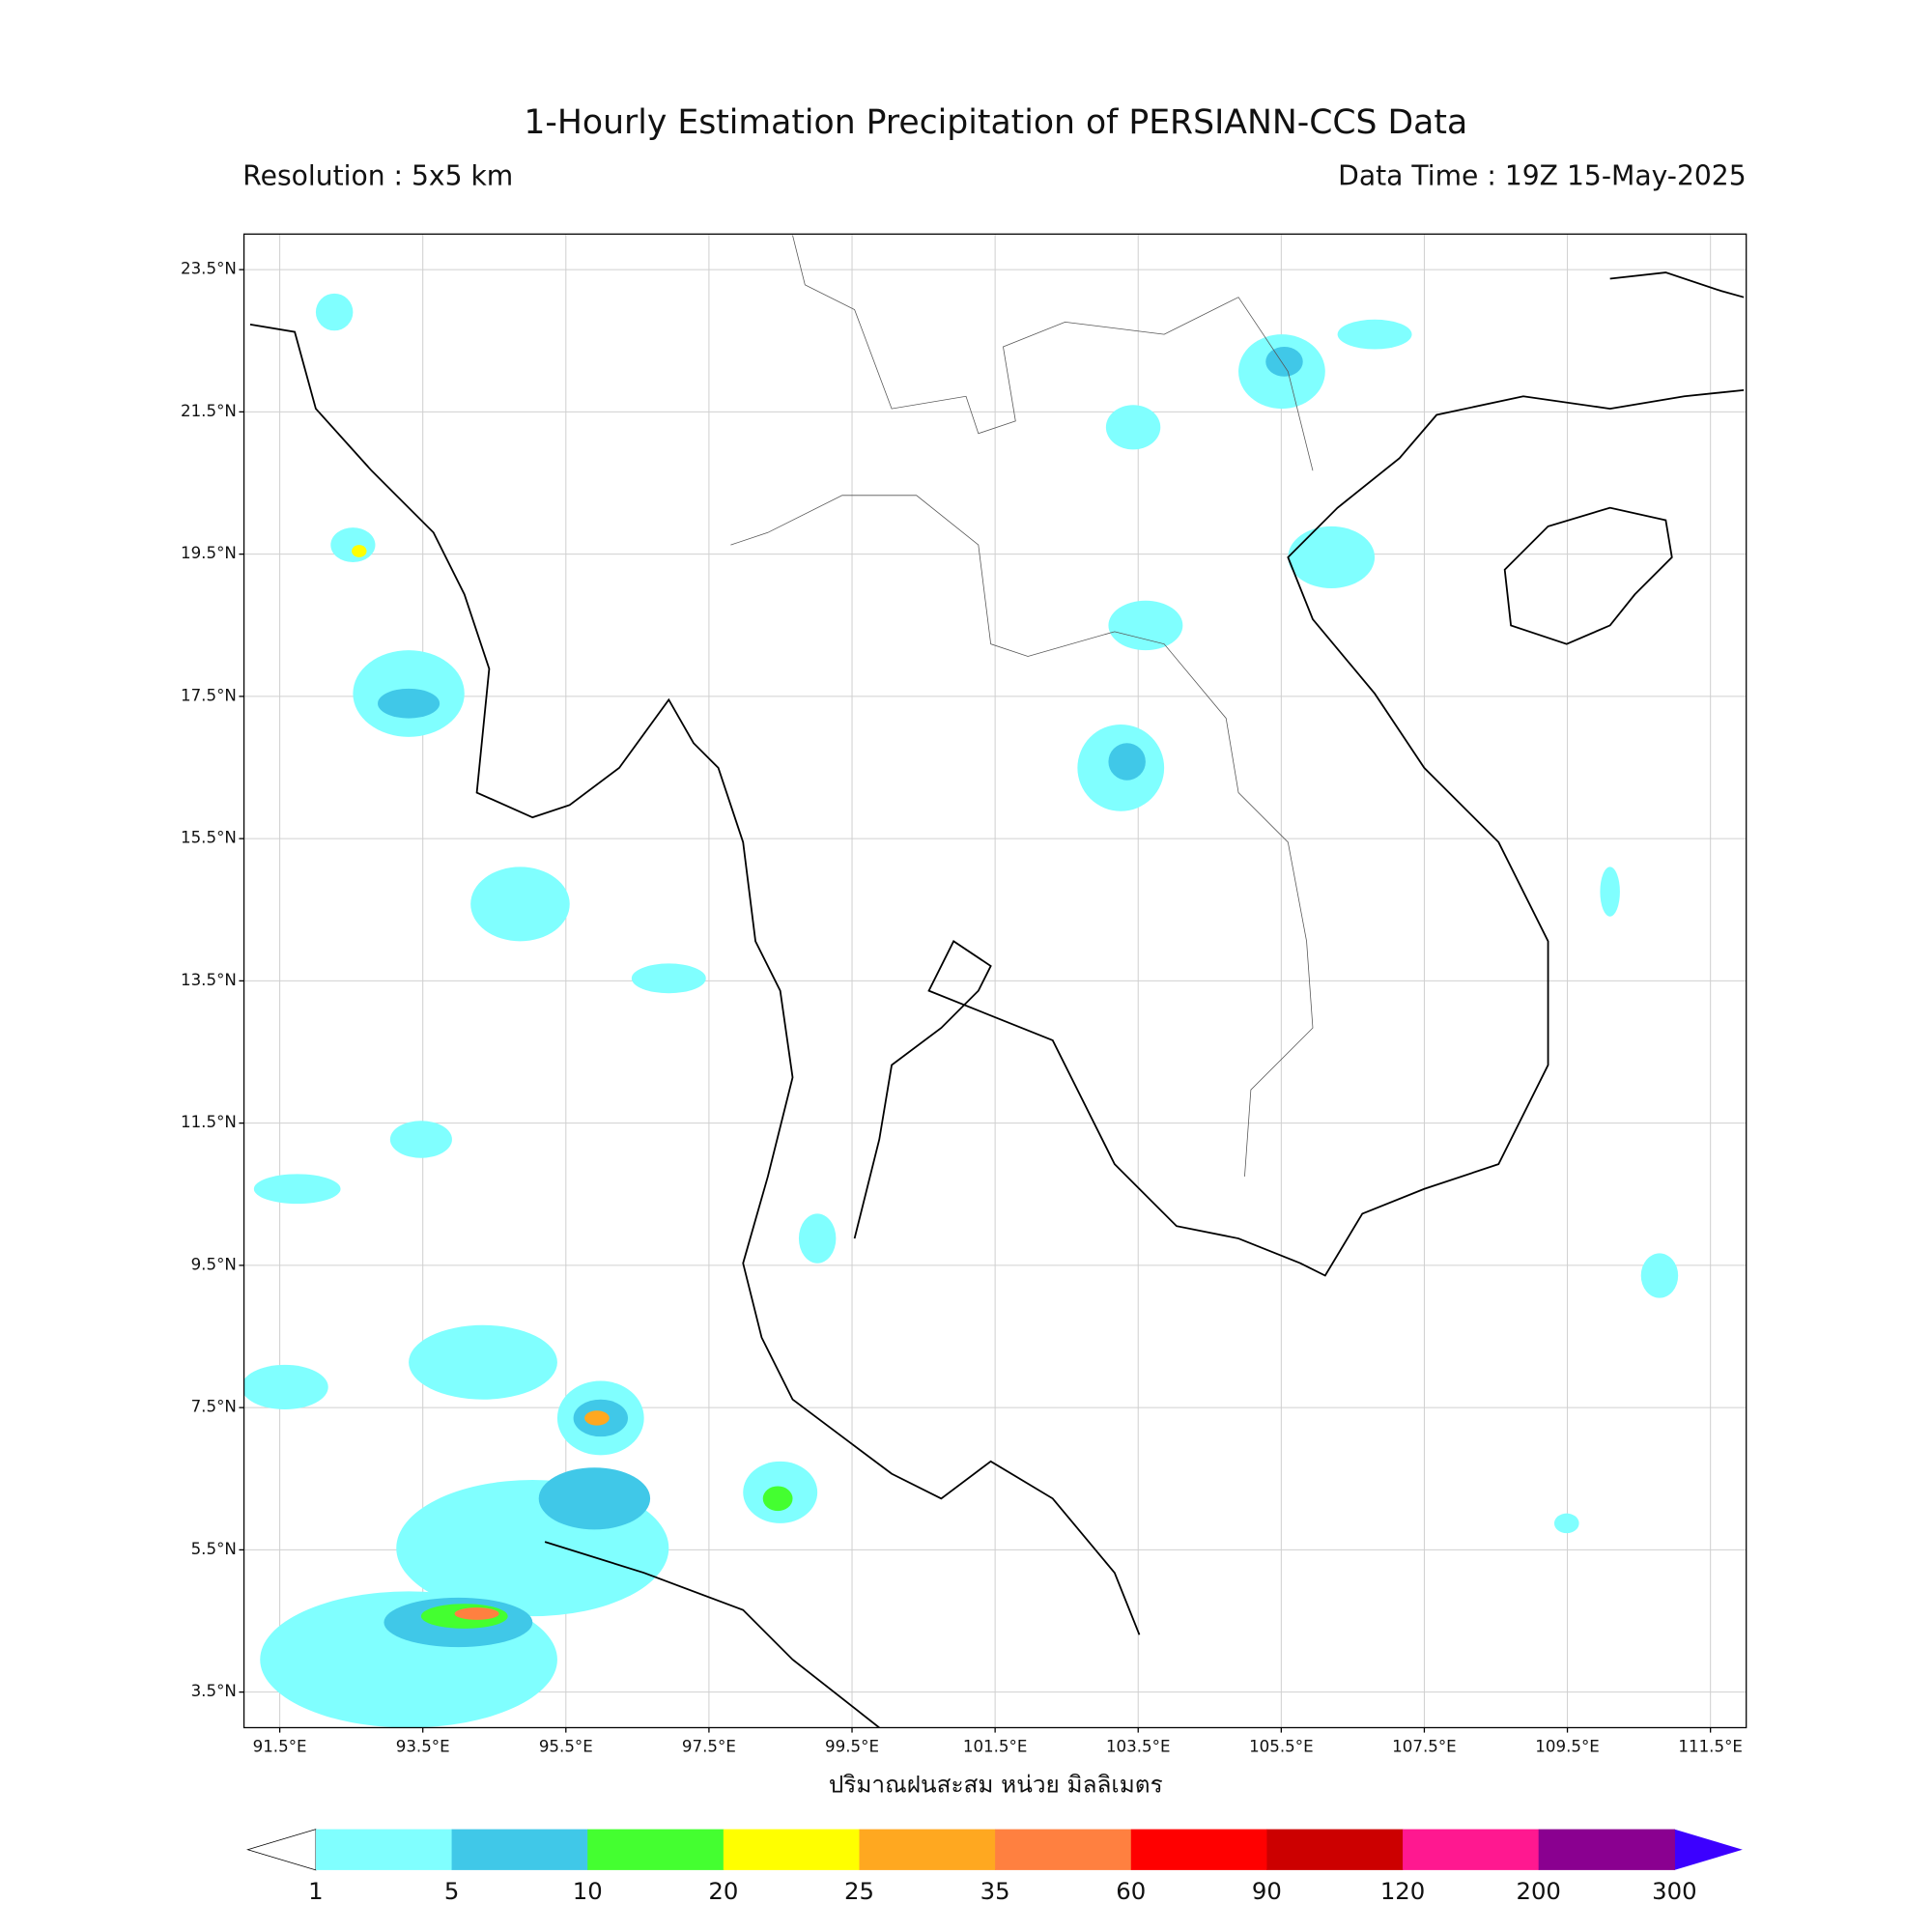 The image size is (1932, 1932). I want to click on borneo-coast, so click(1677, 284).